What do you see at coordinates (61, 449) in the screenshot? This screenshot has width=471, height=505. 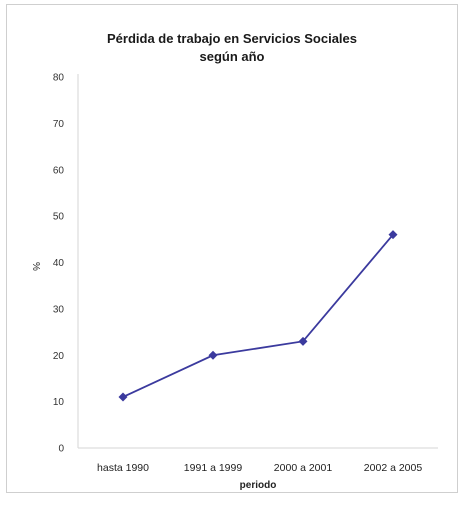 I see `y-tick-label: 0` at bounding box center [61, 449].